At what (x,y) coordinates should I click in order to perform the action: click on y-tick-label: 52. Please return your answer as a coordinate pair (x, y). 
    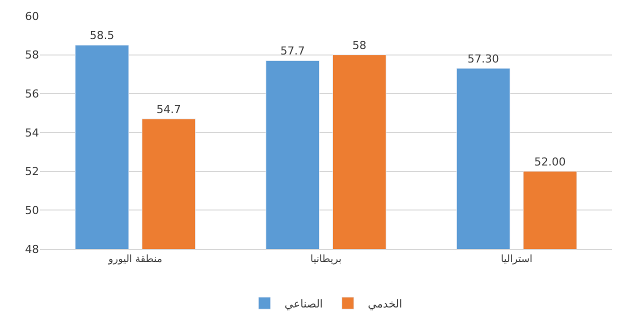
    Looking at the image, I should click on (32, 171).